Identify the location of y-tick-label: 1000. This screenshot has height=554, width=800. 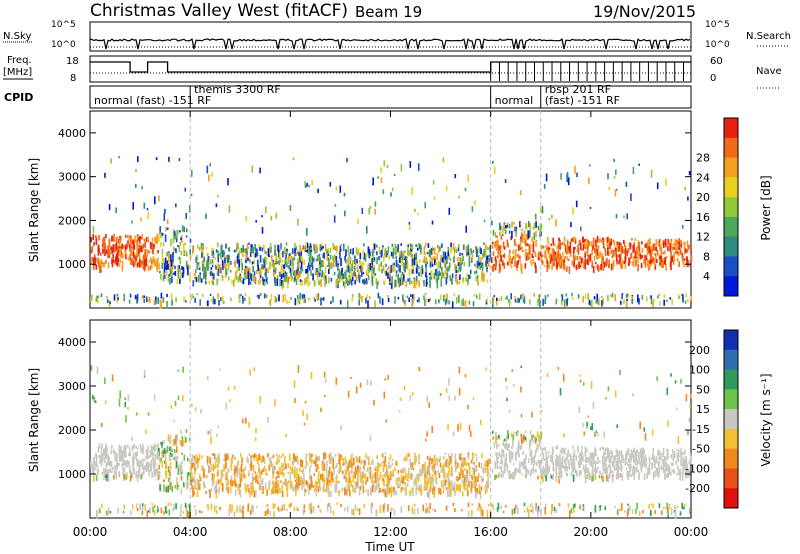
(72, 264).